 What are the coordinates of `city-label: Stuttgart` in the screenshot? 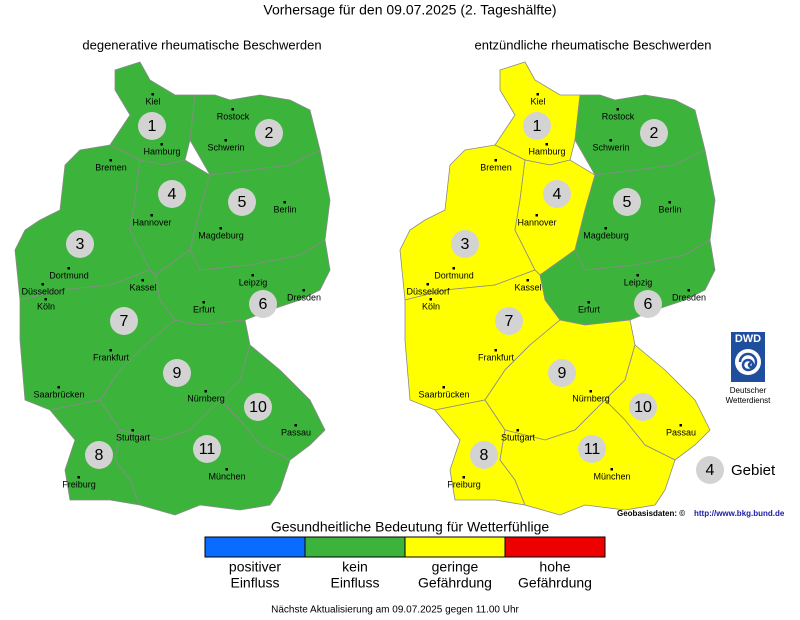 It's located at (133, 437).